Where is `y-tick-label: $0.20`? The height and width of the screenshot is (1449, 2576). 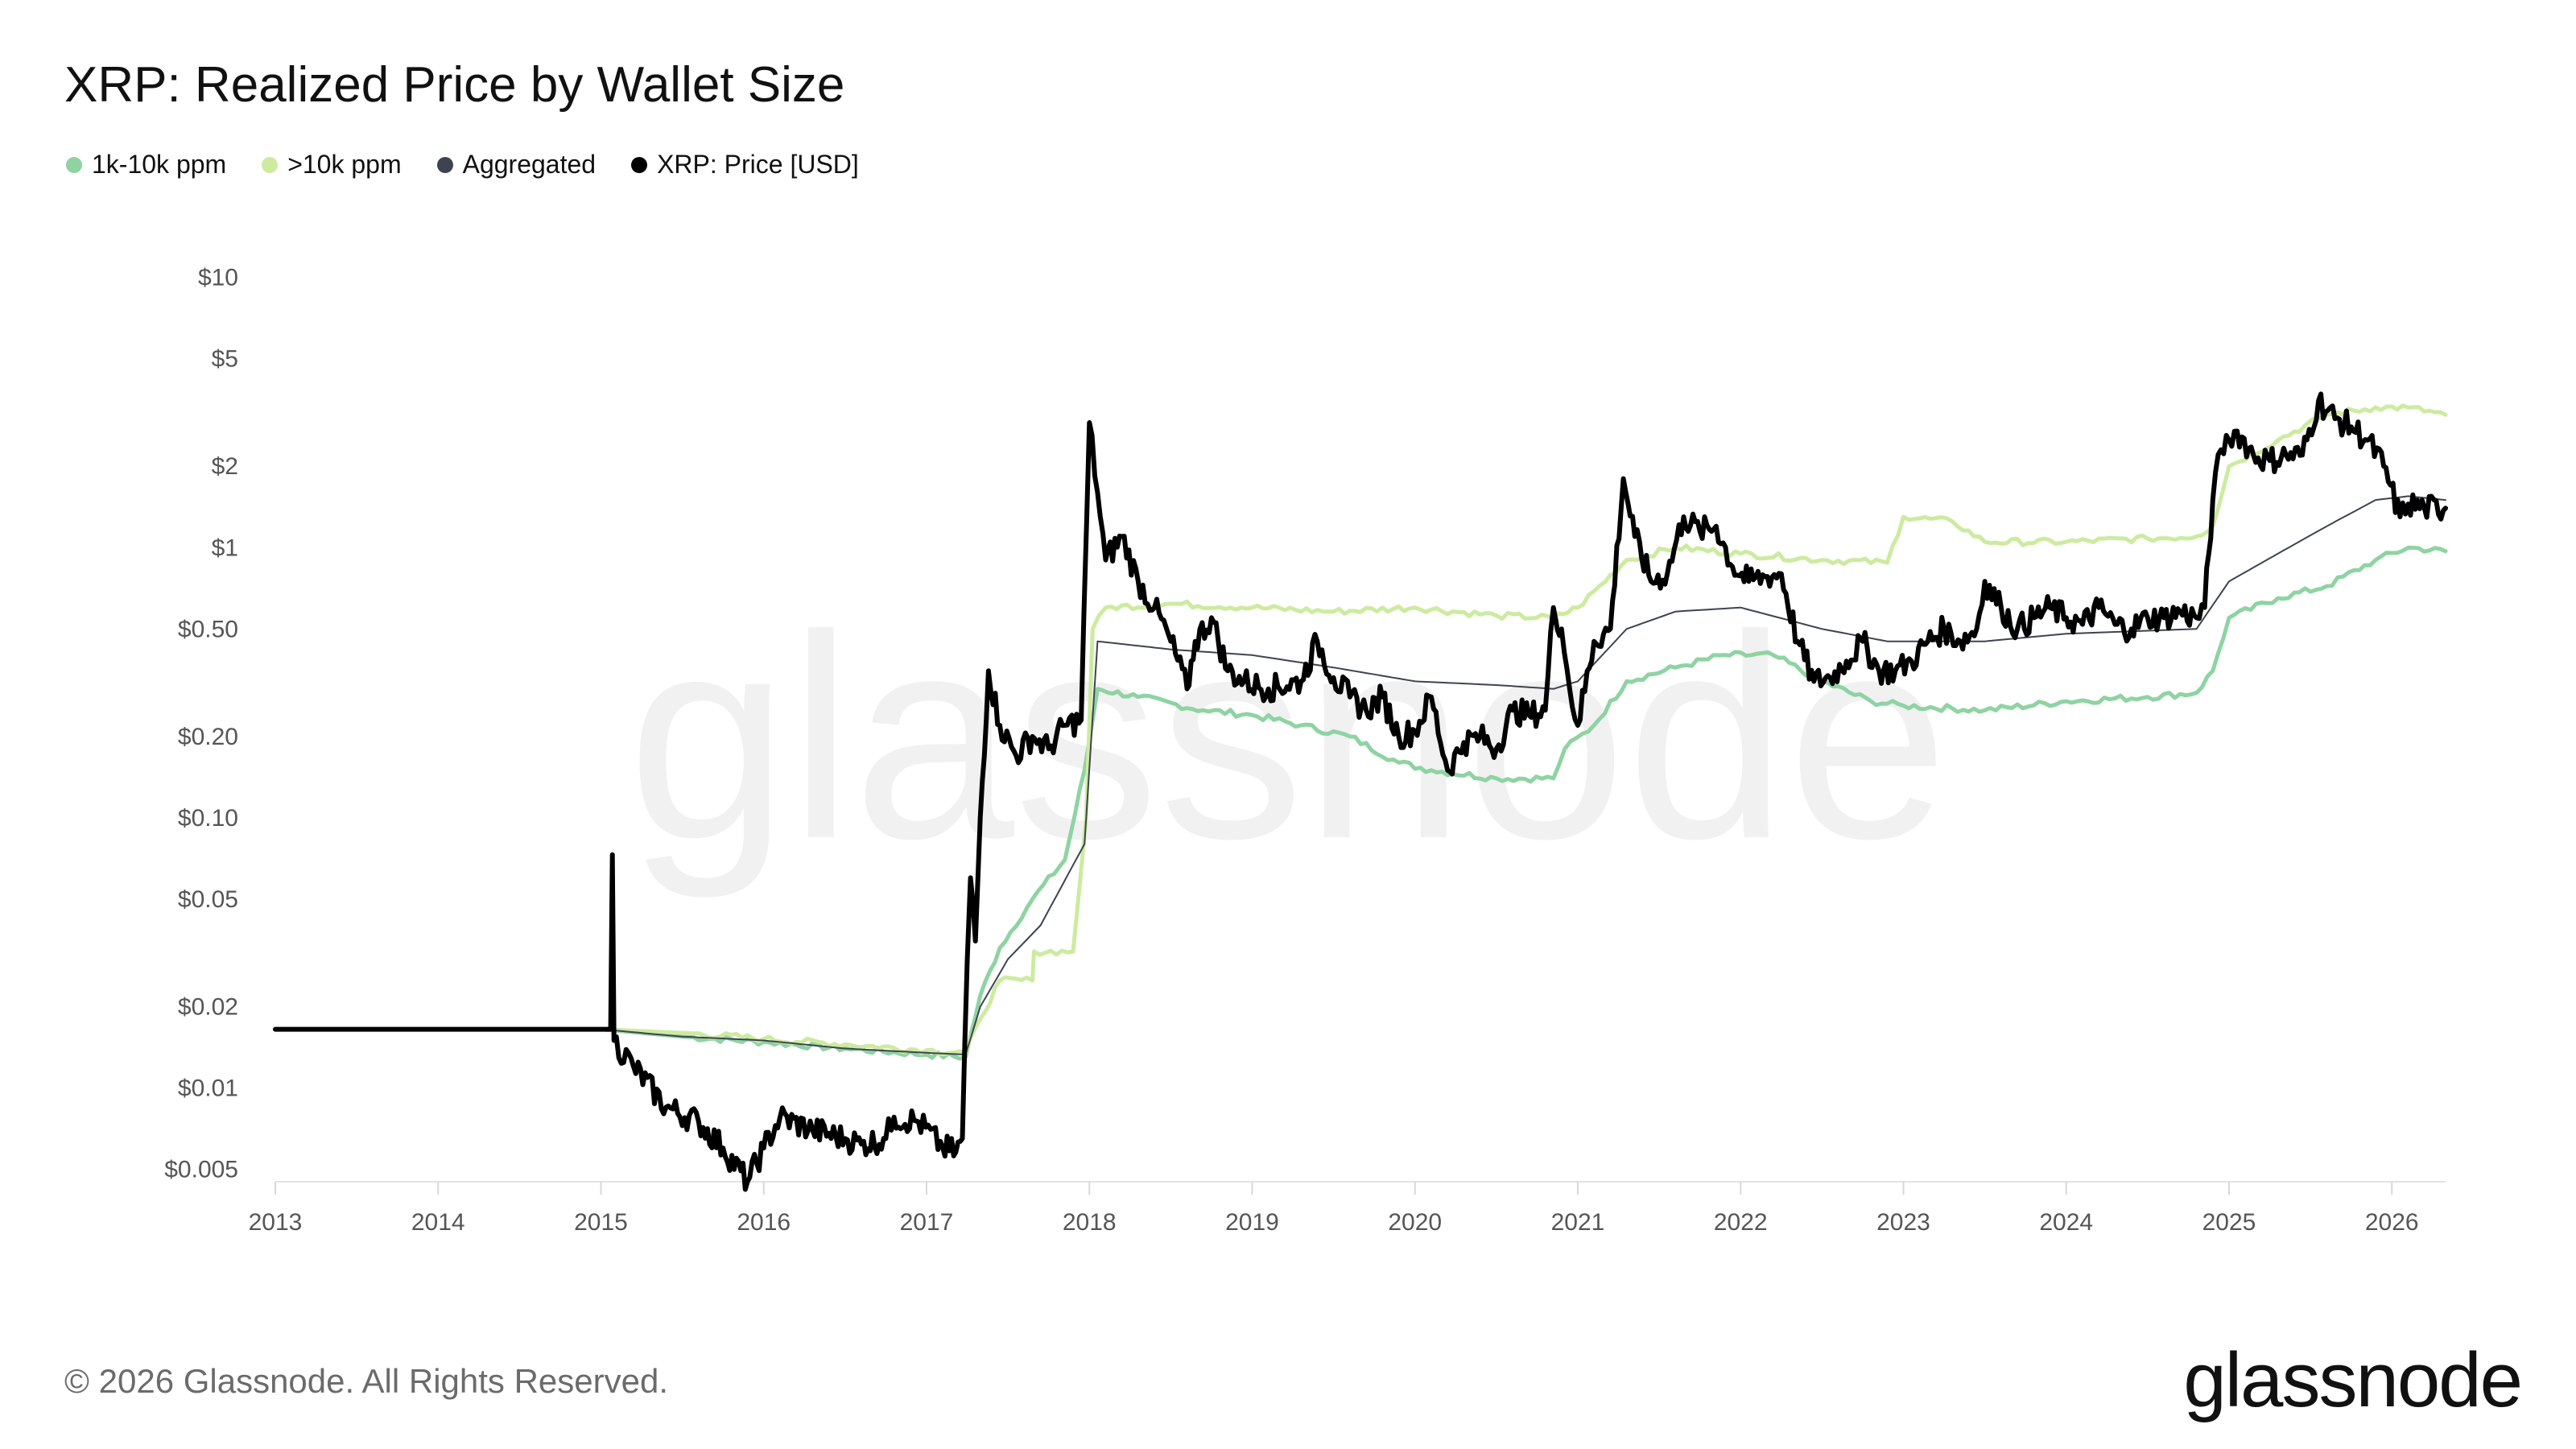 y-tick-label: $0.20 is located at coordinates (208, 737).